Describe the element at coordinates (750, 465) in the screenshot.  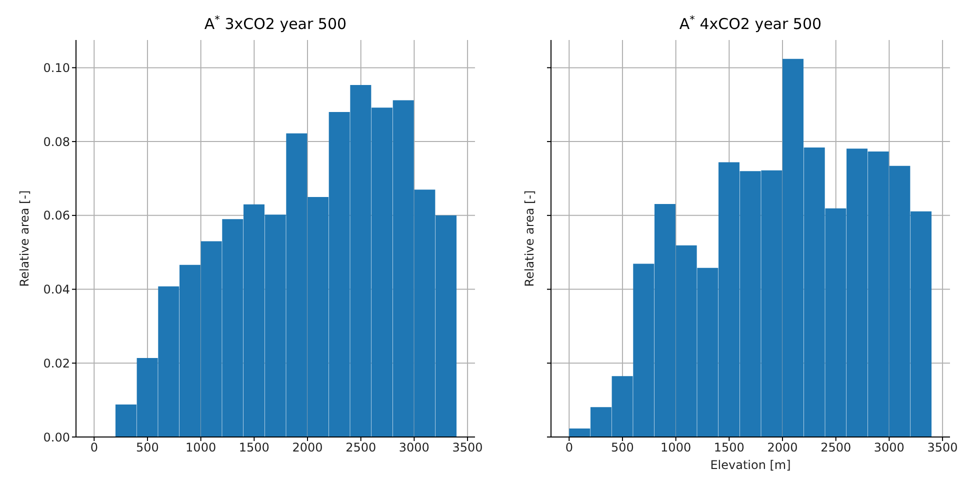
I see `x-axis-title: Elevation [m]` at that location.